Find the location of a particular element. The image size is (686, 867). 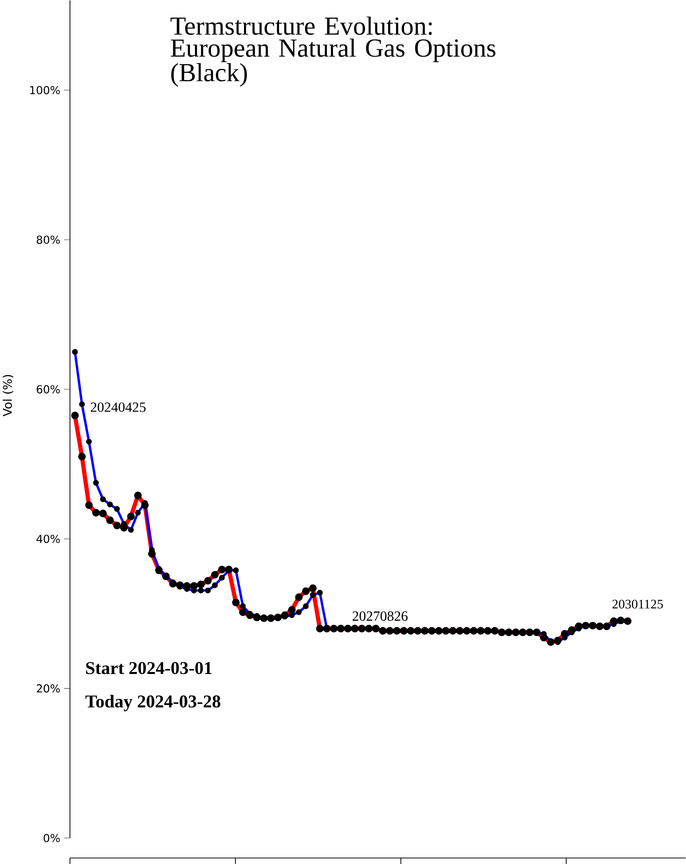

text: Termstructure Evolution: European Natural Gas Options (Black) is located at coordinates (333, 51).